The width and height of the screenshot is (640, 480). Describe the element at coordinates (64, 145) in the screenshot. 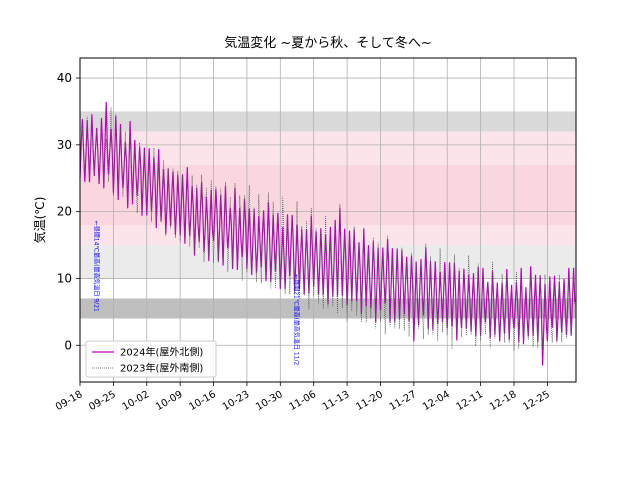

I see `ytick-label-30: 30` at that location.